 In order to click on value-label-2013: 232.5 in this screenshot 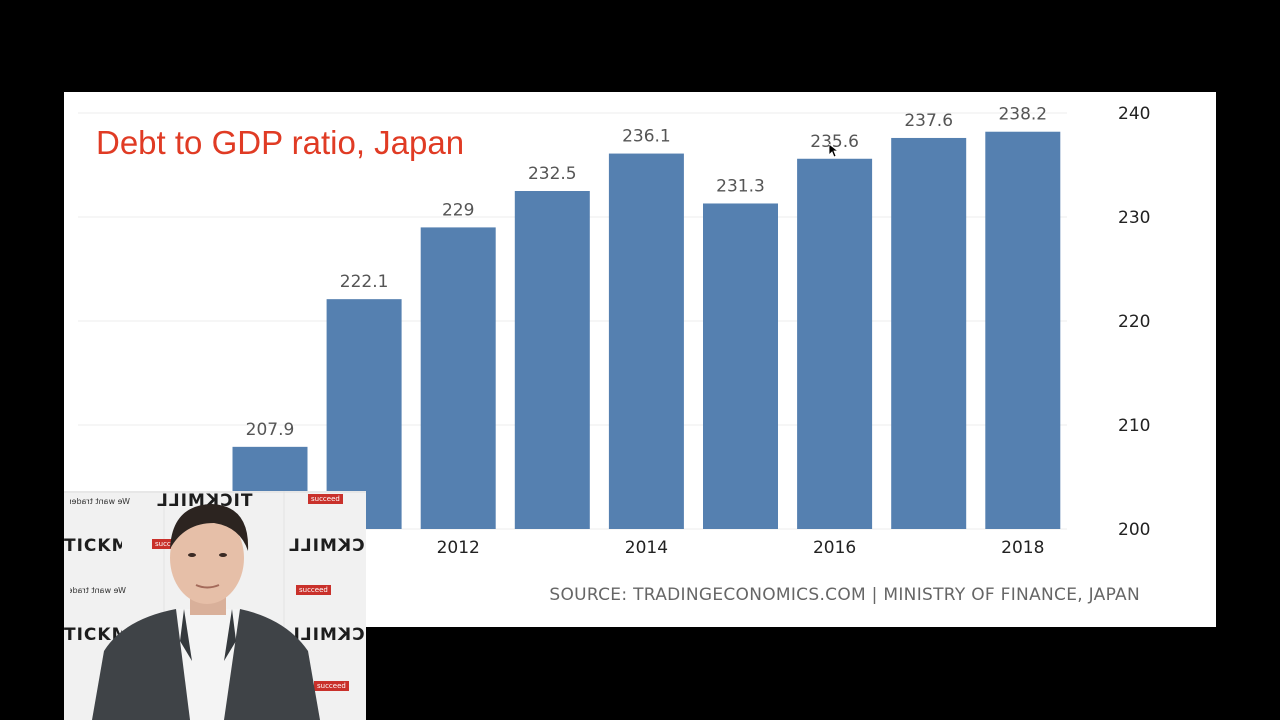, I will do `click(552, 174)`.